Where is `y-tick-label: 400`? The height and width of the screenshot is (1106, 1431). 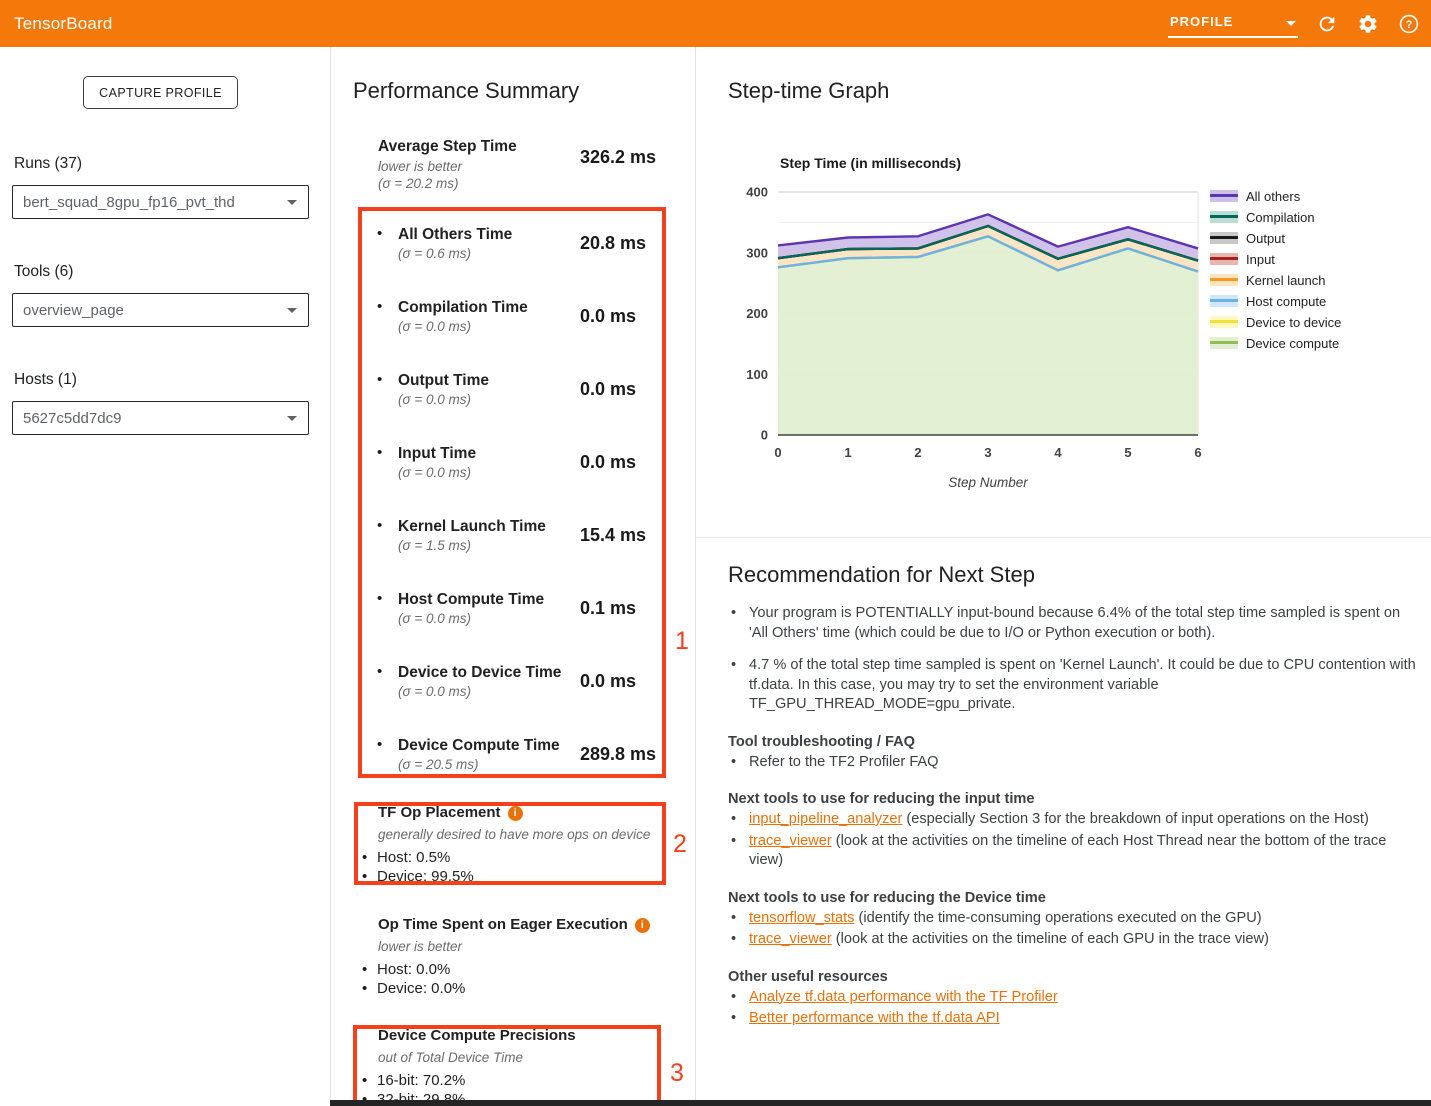
y-tick-label: 400 is located at coordinates (757, 192).